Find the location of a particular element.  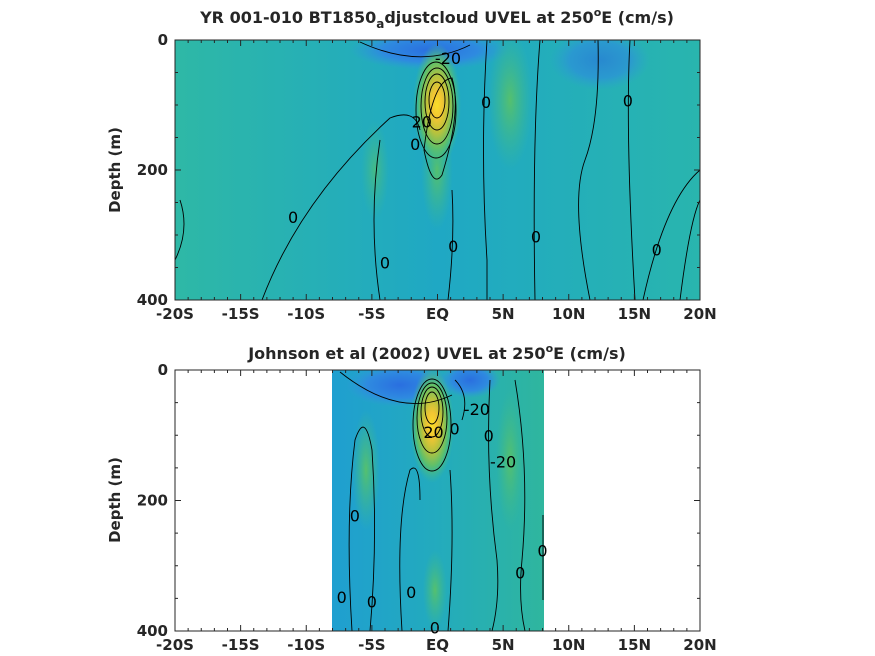

south-subsurface is located at coordinates (375, 170).